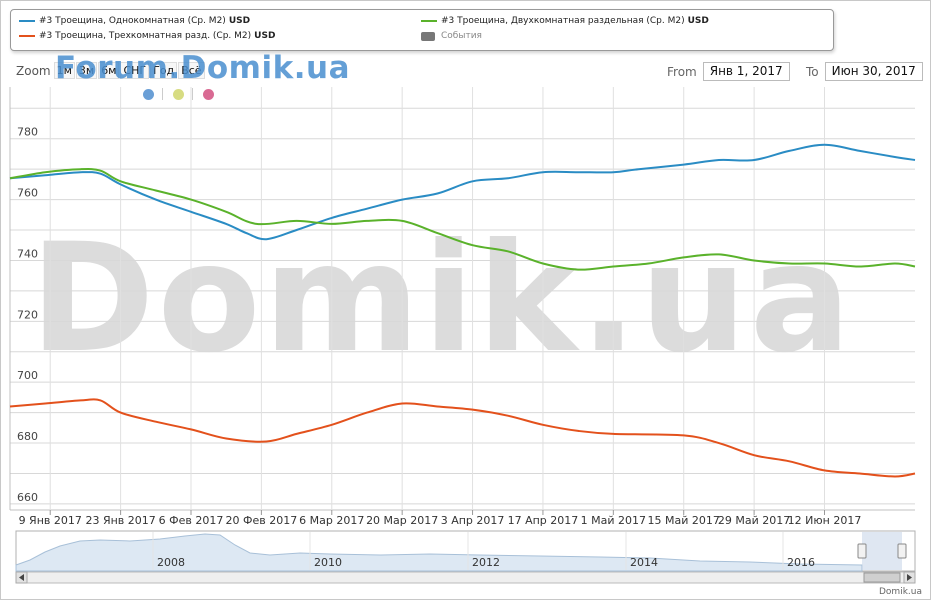 This screenshot has width=931, height=600. Describe the element at coordinates (801, 562) in the screenshot. I see `navigator-year-label: 2016` at that location.